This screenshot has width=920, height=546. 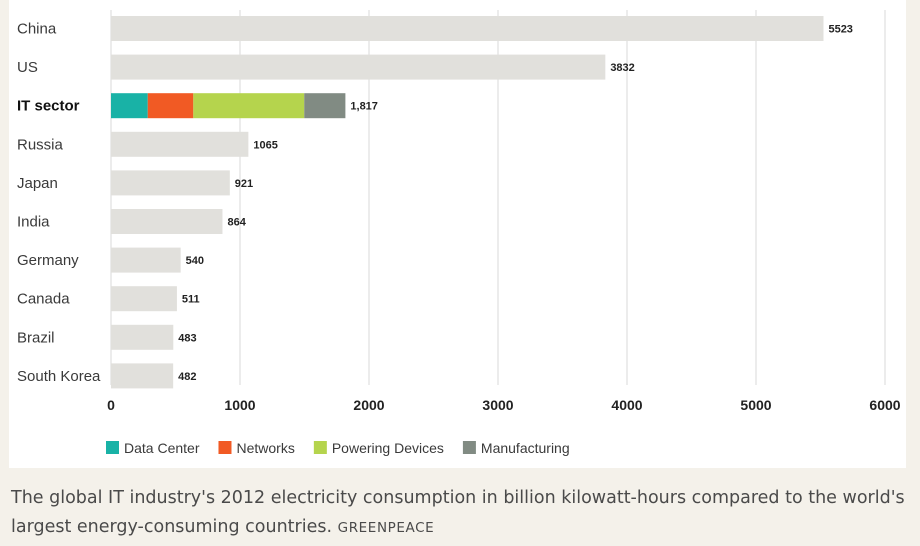 What do you see at coordinates (59, 376) in the screenshot?
I see `category-label-south-korea: South Korea` at bounding box center [59, 376].